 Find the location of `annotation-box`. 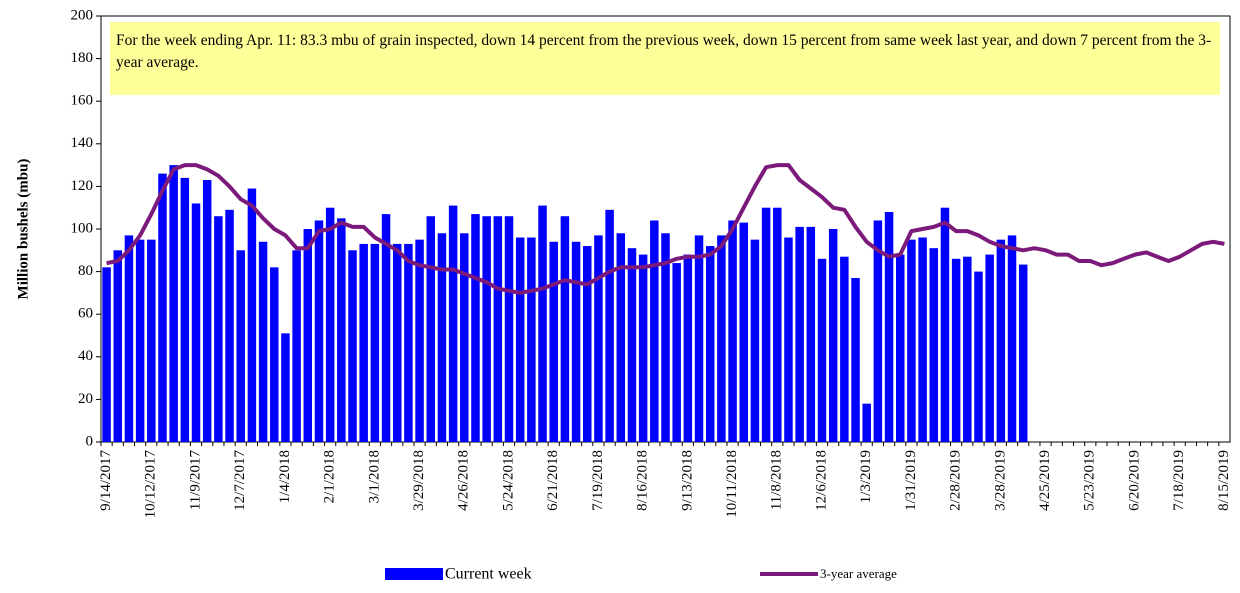

annotation-box is located at coordinates (665, 58).